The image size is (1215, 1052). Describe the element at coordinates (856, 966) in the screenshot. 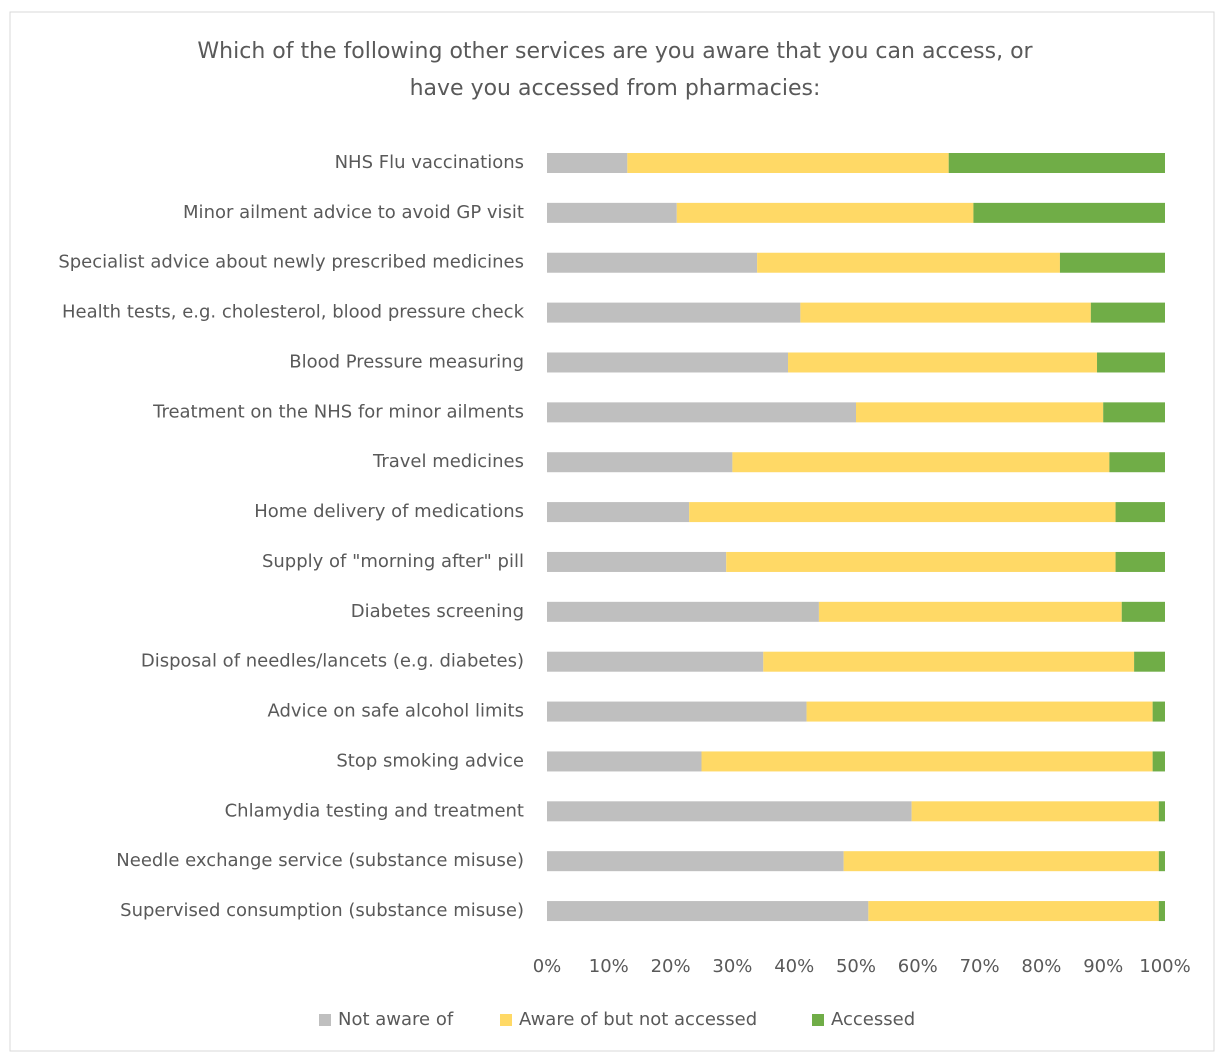

I see `x-tick-label: 50%` at that location.